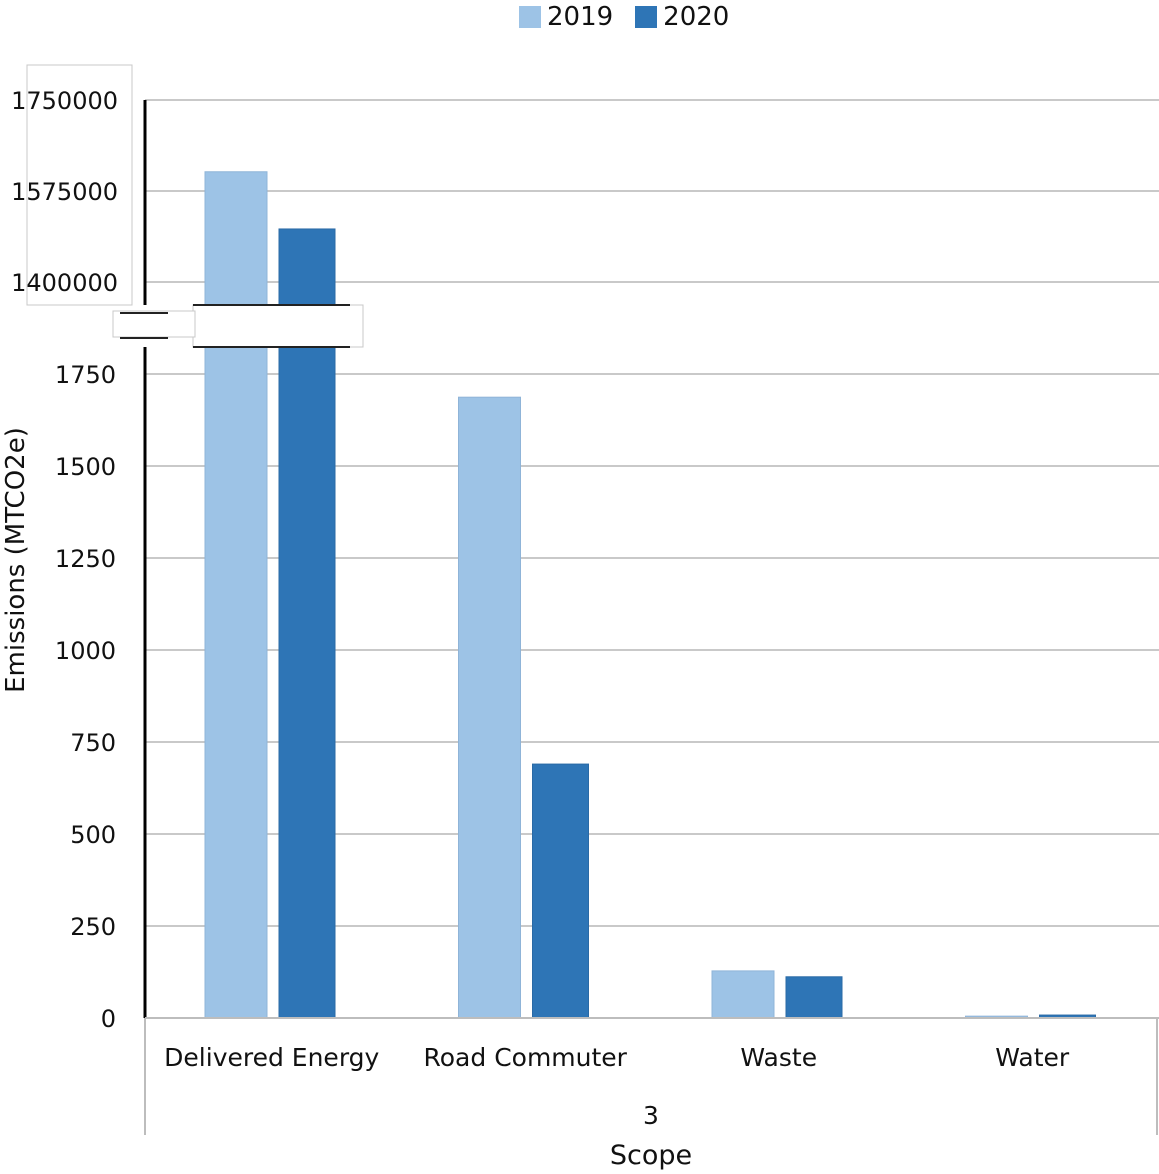 The height and width of the screenshot is (1174, 1159). I want to click on y-tick-label: 1750, so click(85, 375).